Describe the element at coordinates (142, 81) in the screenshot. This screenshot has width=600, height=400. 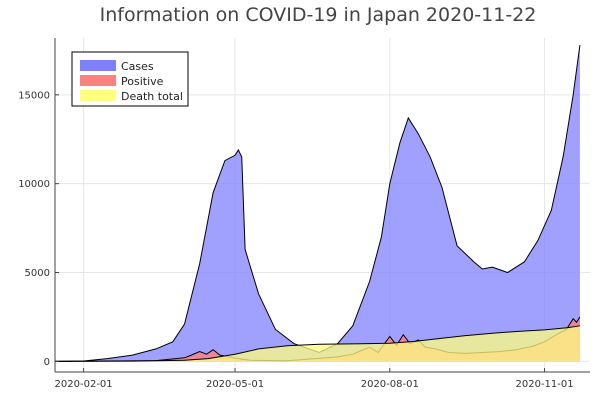
I see `legend-label-1: Positive` at that location.